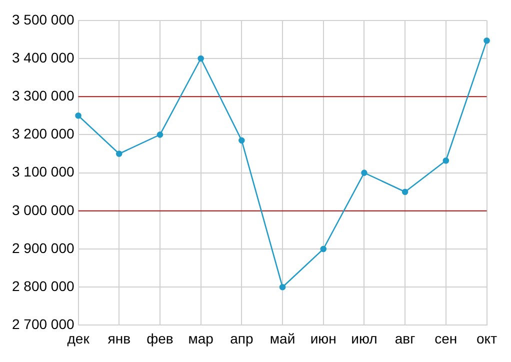 This screenshot has width=511, height=362. Describe the element at coordinates (201, 338) in the screenshot. I see `x-tick-label: мар` at that location.